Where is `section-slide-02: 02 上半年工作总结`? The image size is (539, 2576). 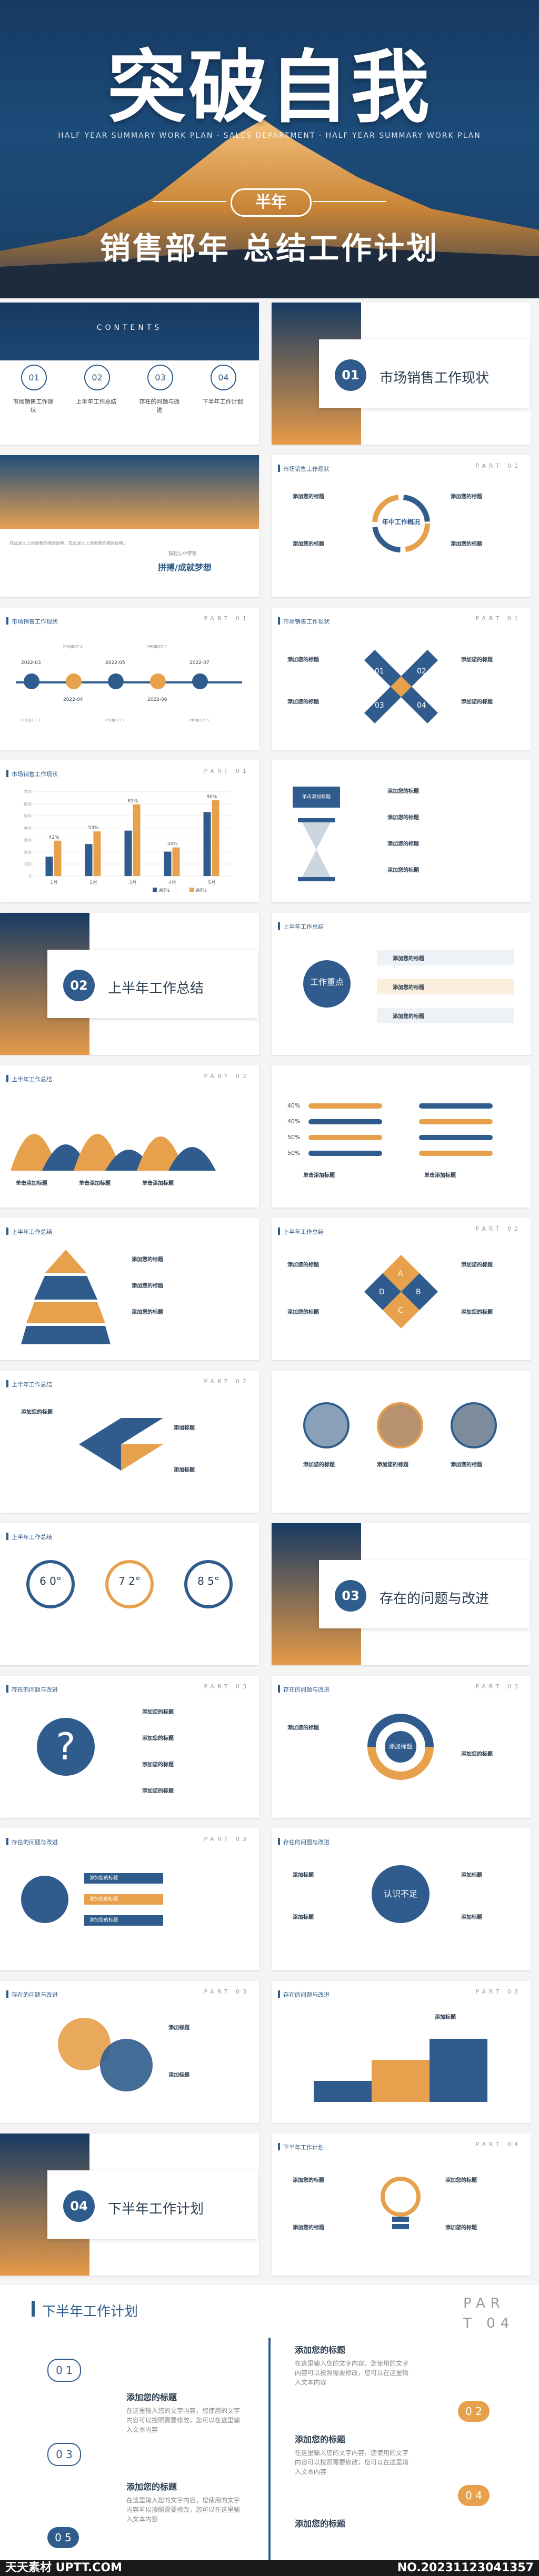 section-slide-02: 02 上半年工作总结 is located at coordinates (129, 984).